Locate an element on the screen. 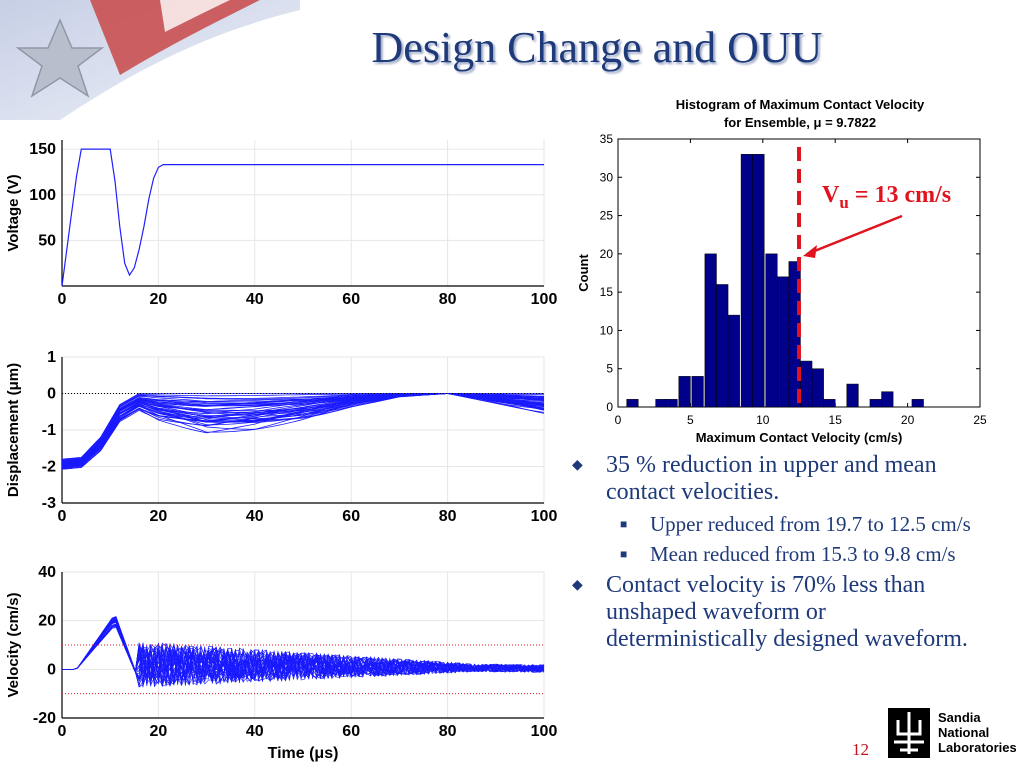 The height and width of the screenshot is (768, 1024). y-tick-label: 40 is located at coordinates (47, 572).